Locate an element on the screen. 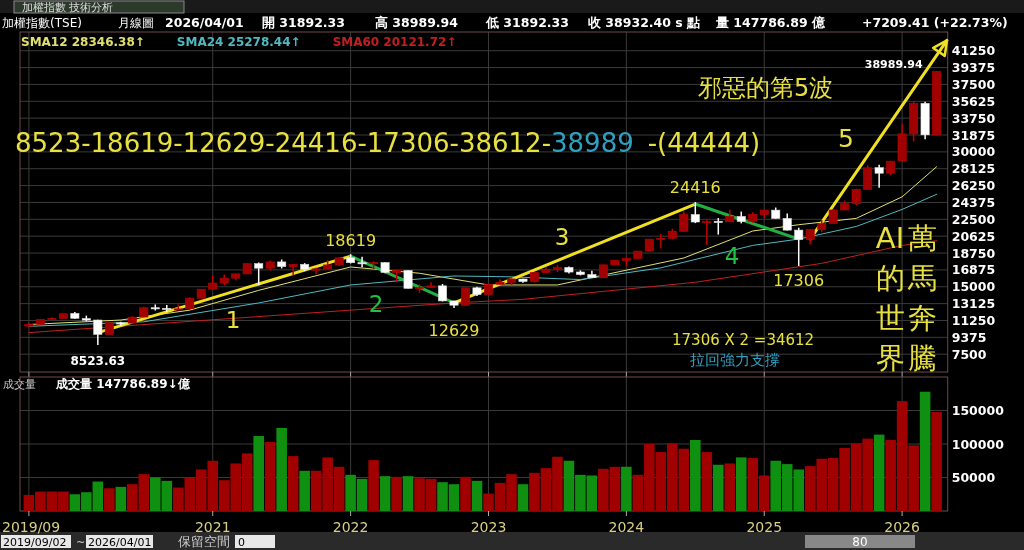  text: SMA24 25278.44↑ is located at coordinates (238, 42).